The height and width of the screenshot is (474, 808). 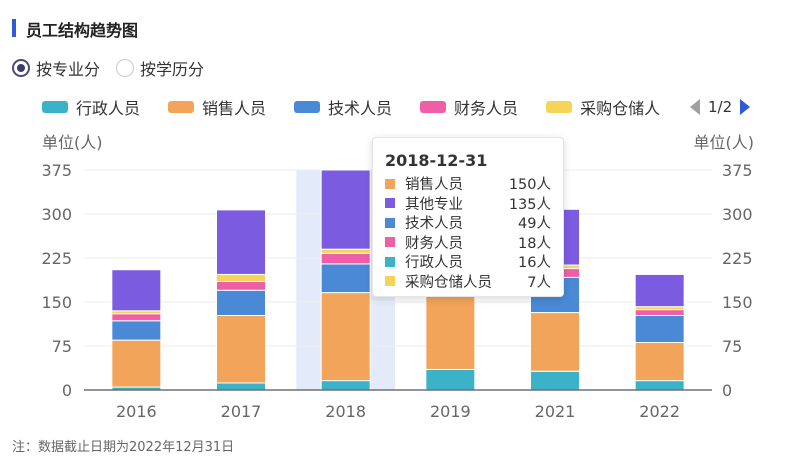 What do you see at coordinates (724, 142) in the screenshot?
I see `y-axis-label-right: 单位(人)` at bounding box center [724, 142].